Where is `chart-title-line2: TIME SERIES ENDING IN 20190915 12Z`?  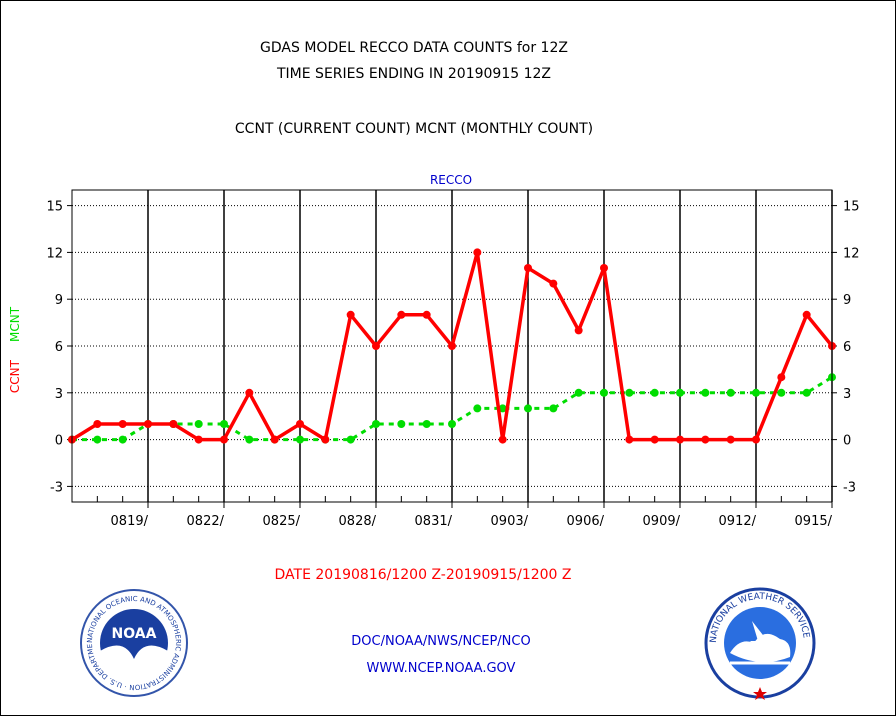
chart-title-line2: TIME SERIES ENDING IN 20190915 12Z is located at coordinates (413, 74).